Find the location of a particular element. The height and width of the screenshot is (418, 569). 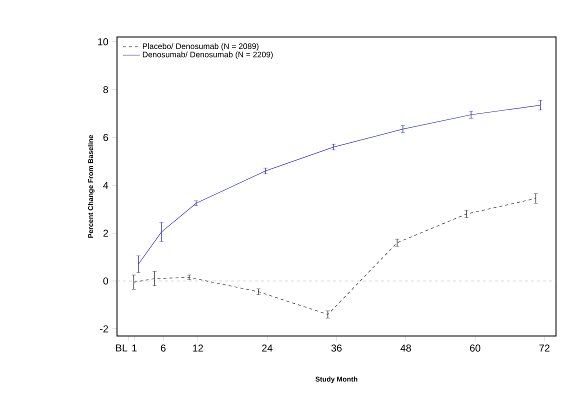

y-tick-label: 0 is located at coordinates (105, 281).